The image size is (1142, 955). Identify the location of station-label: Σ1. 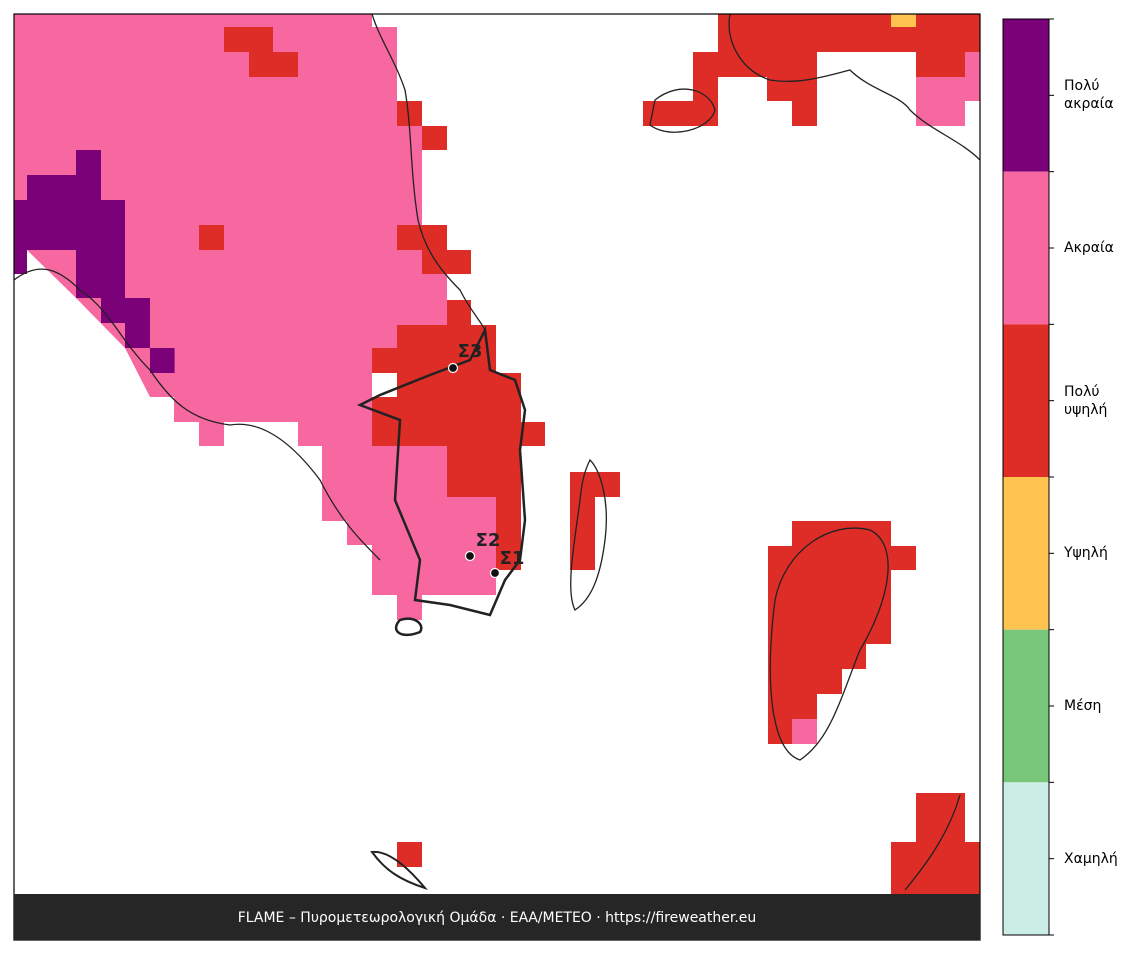
(512, 558).